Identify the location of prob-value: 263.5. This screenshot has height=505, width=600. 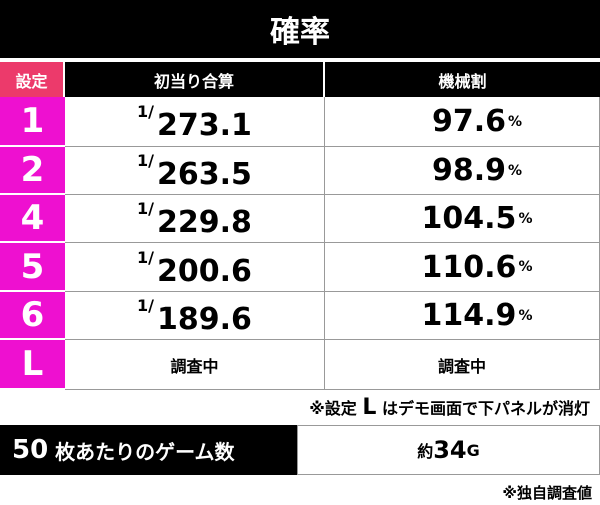
(204, 174).